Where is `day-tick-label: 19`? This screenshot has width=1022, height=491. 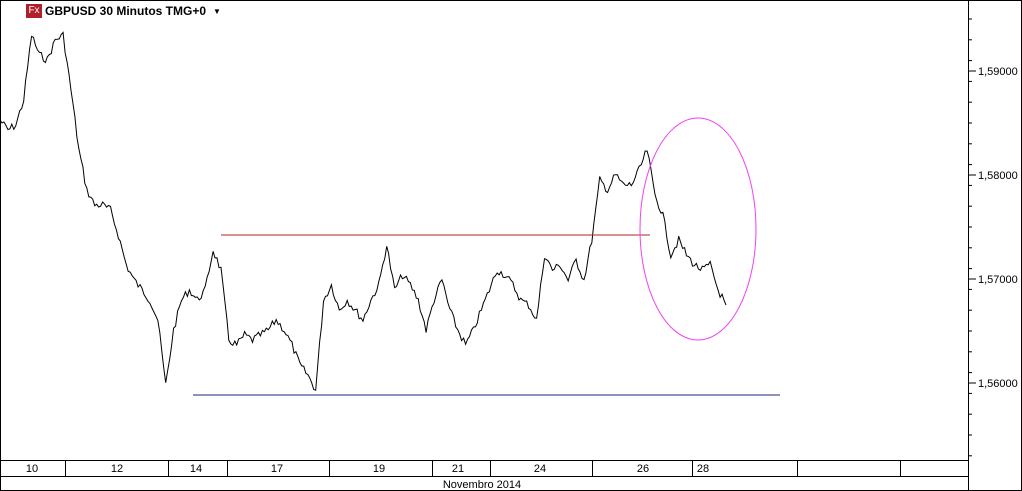
day-tick-label: 19 is located at coordinates (379, 469).